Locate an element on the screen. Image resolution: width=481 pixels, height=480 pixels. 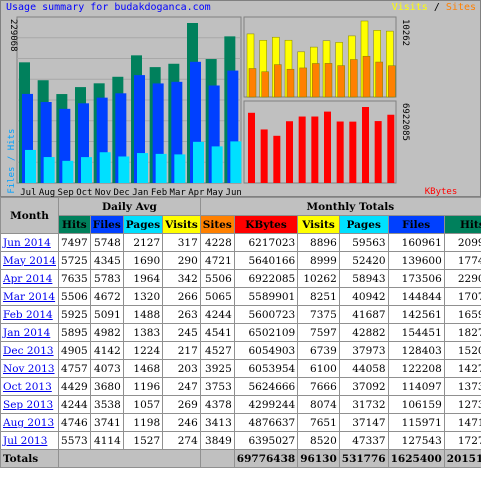
x-tick-label: Jul is located at coordinates (28, 193).